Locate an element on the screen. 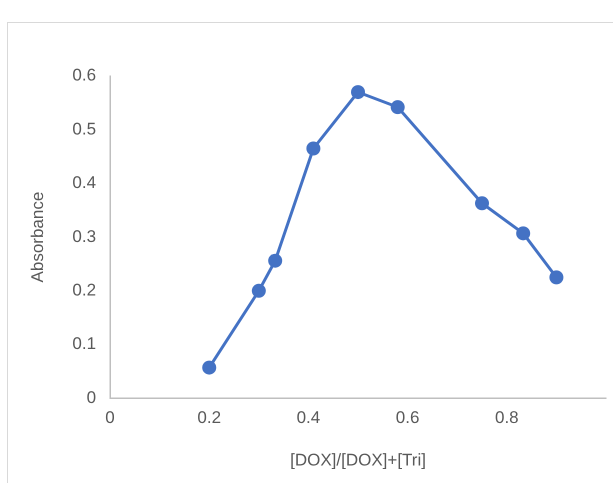 This screenshot has height=483, width=613. y-tick-label: 0.4 is located at coordinates (84, 182).